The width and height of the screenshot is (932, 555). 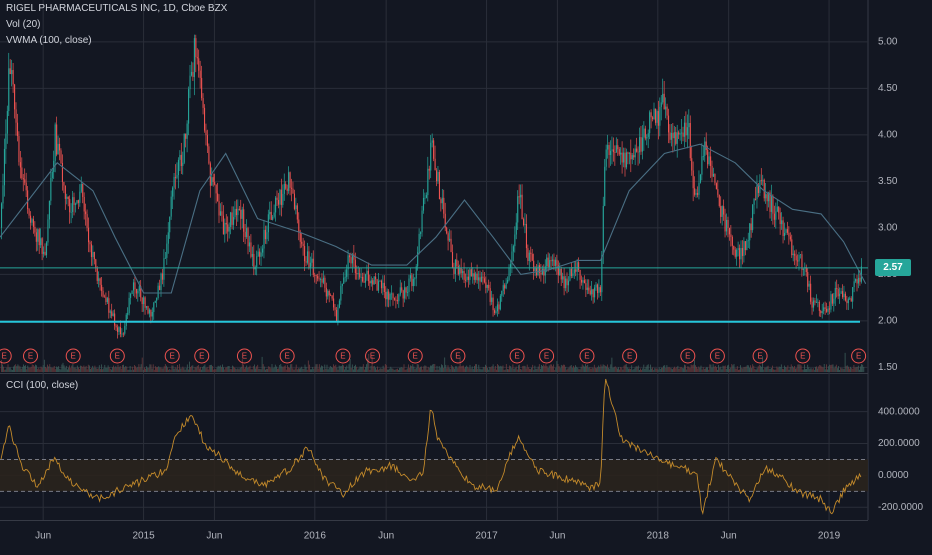 I want to click on price-tick-label: 2.00, so click(x=888, y=320).